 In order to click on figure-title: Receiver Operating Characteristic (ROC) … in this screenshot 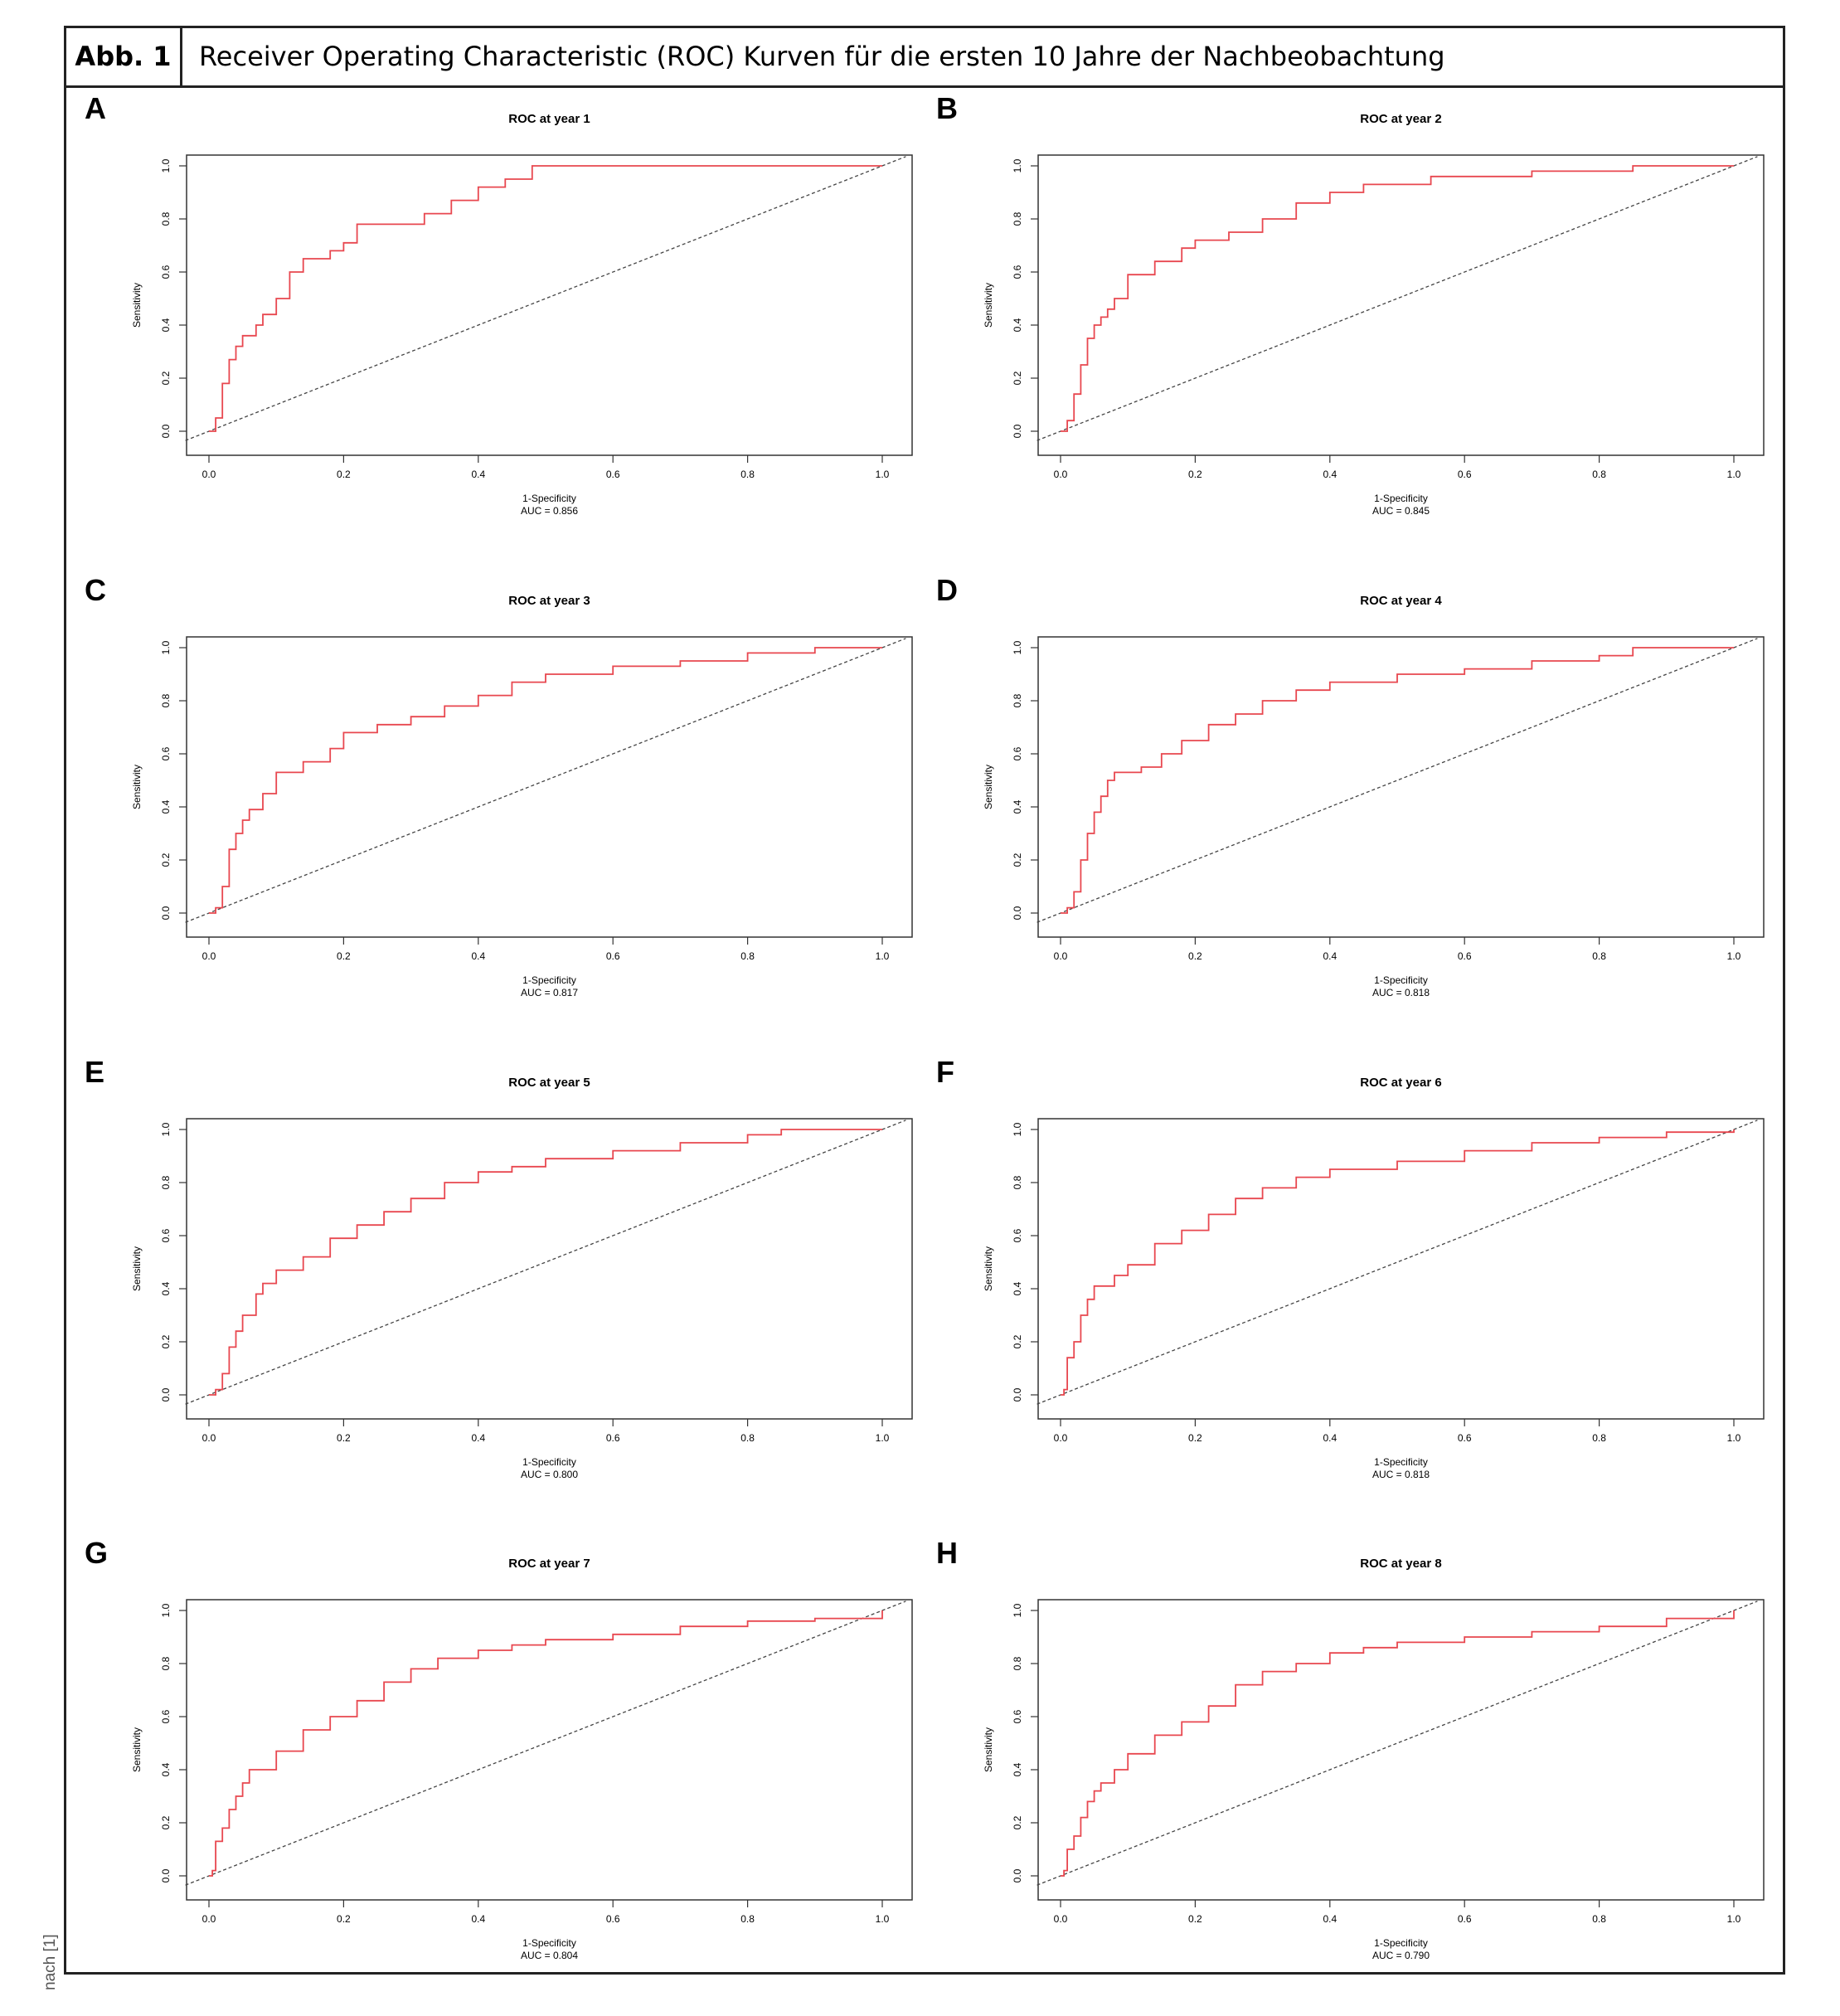, I will do `click(822, 56)`.